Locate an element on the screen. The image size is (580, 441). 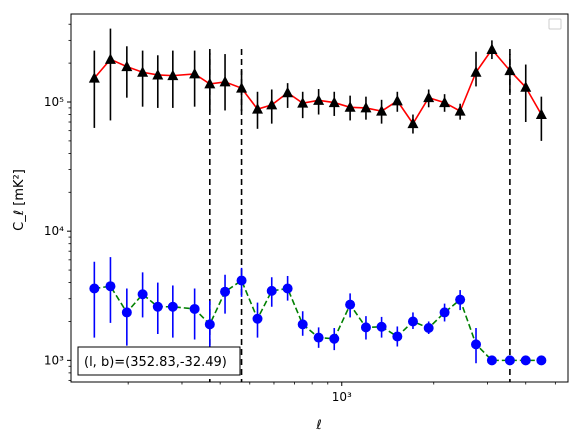
y-tick-label: 10⁵ is located at coordinates (54, 102).